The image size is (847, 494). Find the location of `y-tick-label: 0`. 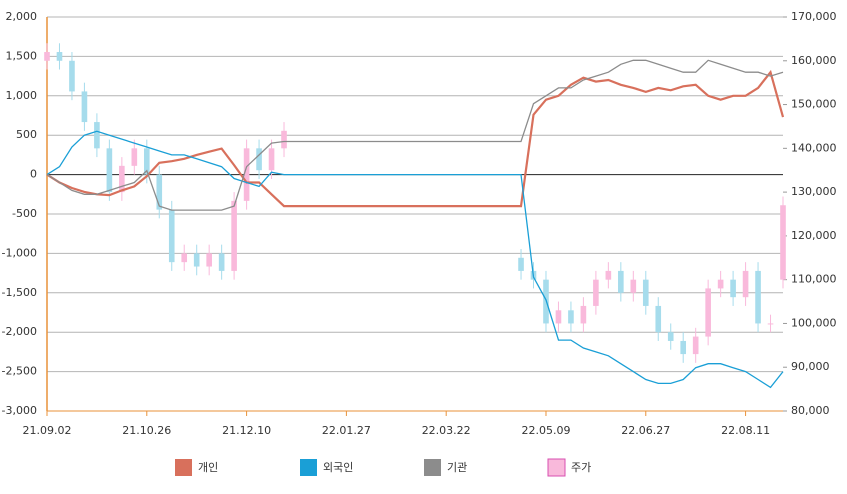

y-tick-label: 0 is located at coordinates (33, 174).